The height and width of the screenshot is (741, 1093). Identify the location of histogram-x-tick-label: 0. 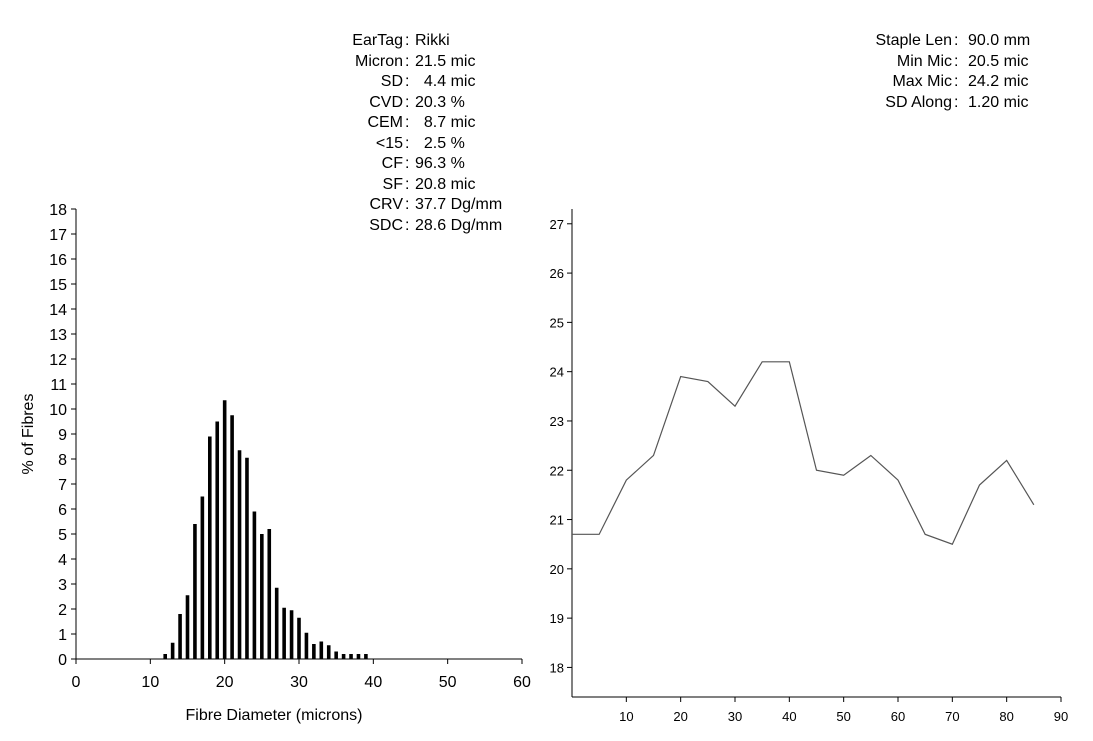
(76, 682).